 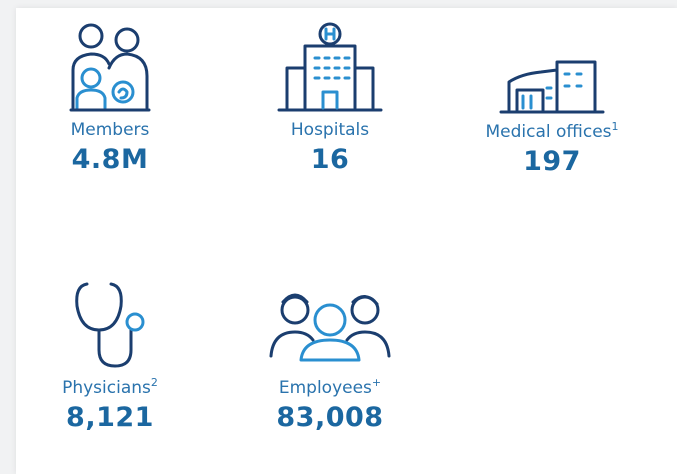 I want to click on stat-label: Hospitals, so click(x=330, y=130).